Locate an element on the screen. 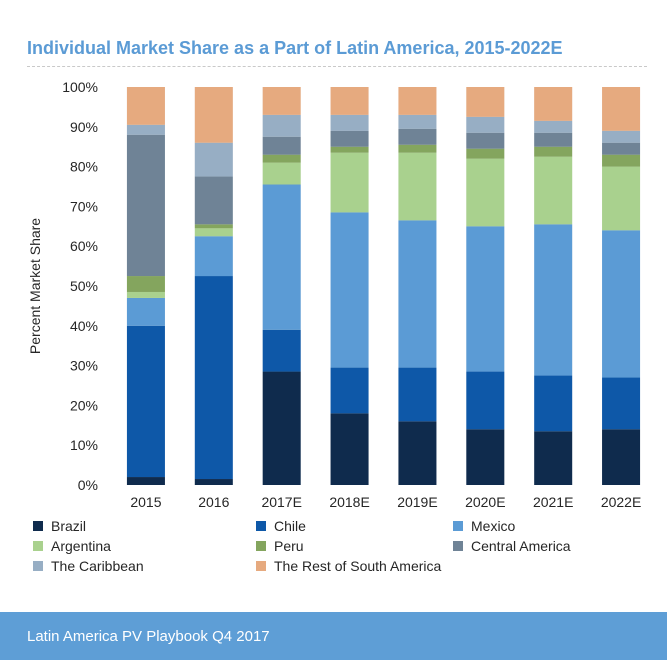  legend-item-chile: Chile is located at coordinates (281, 526).